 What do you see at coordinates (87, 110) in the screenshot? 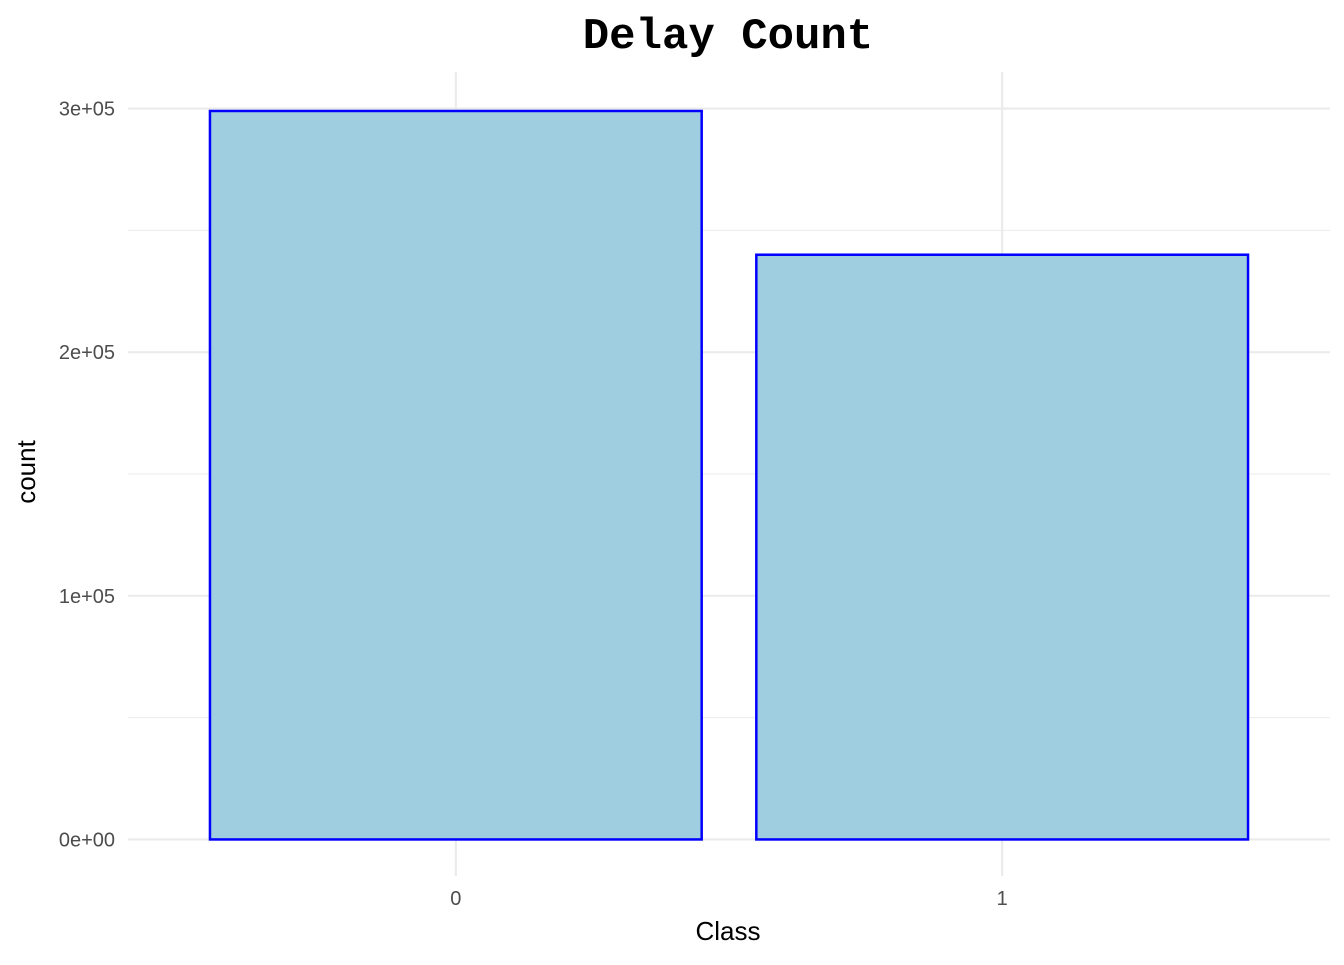
I see `y-tick-label: 3e+05` at bounding box center [87, 110].